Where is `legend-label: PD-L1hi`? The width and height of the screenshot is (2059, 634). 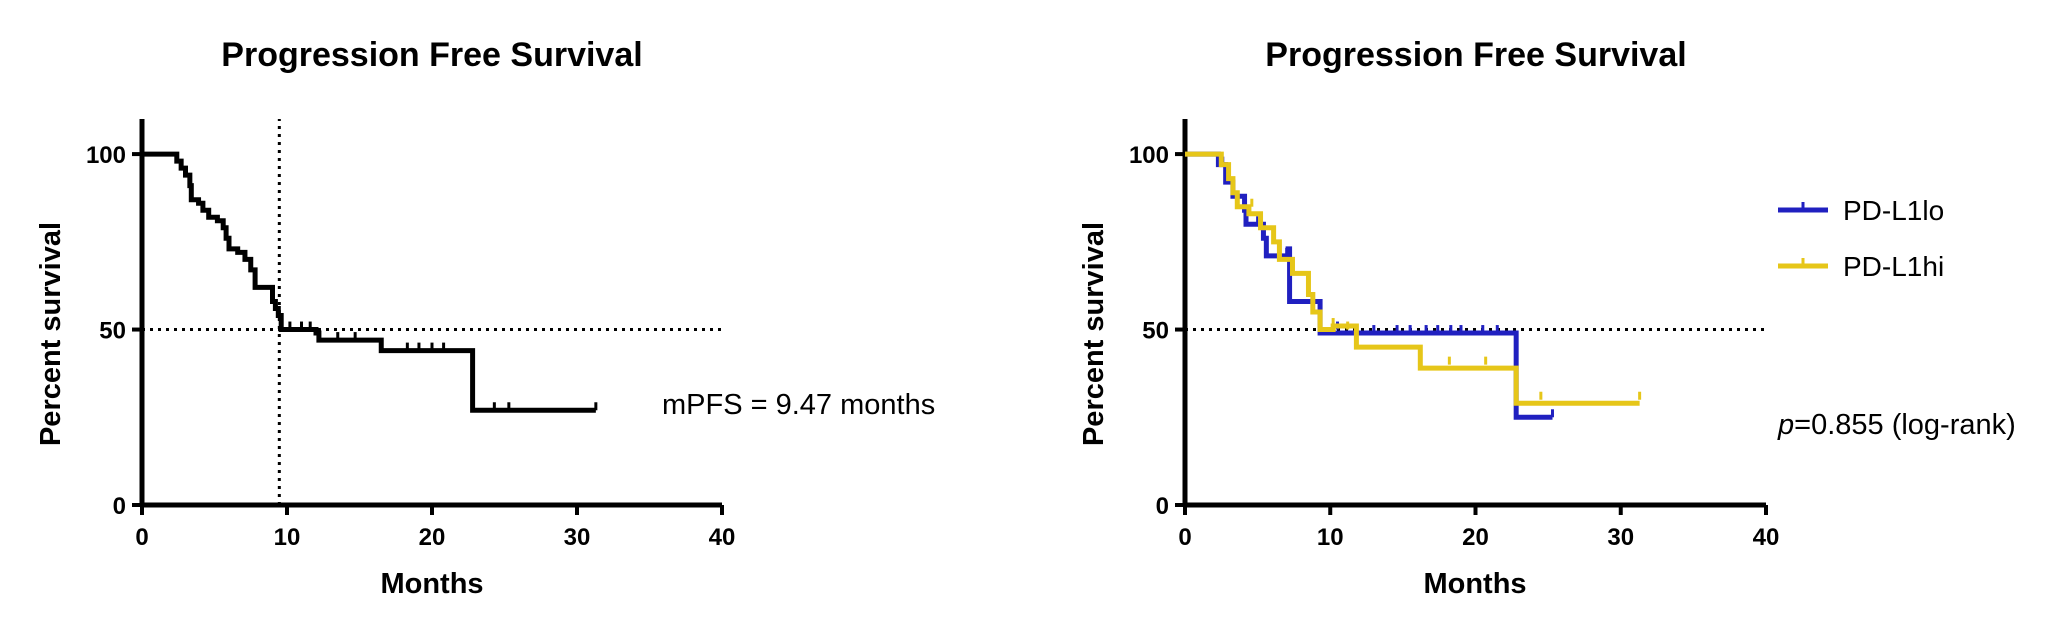
legend-label: PD-L1hi is located at coordinates (1893, 266).